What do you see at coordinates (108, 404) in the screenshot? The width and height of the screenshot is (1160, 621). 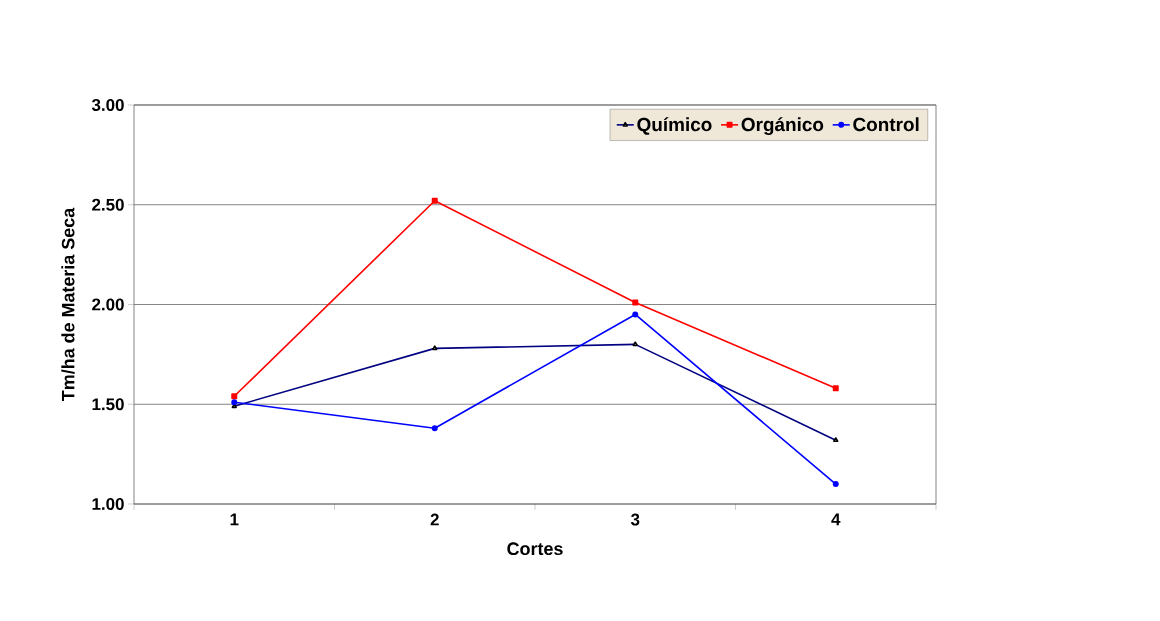 I see `y-tick-label: 1.50` at bounding box center [108, 404].